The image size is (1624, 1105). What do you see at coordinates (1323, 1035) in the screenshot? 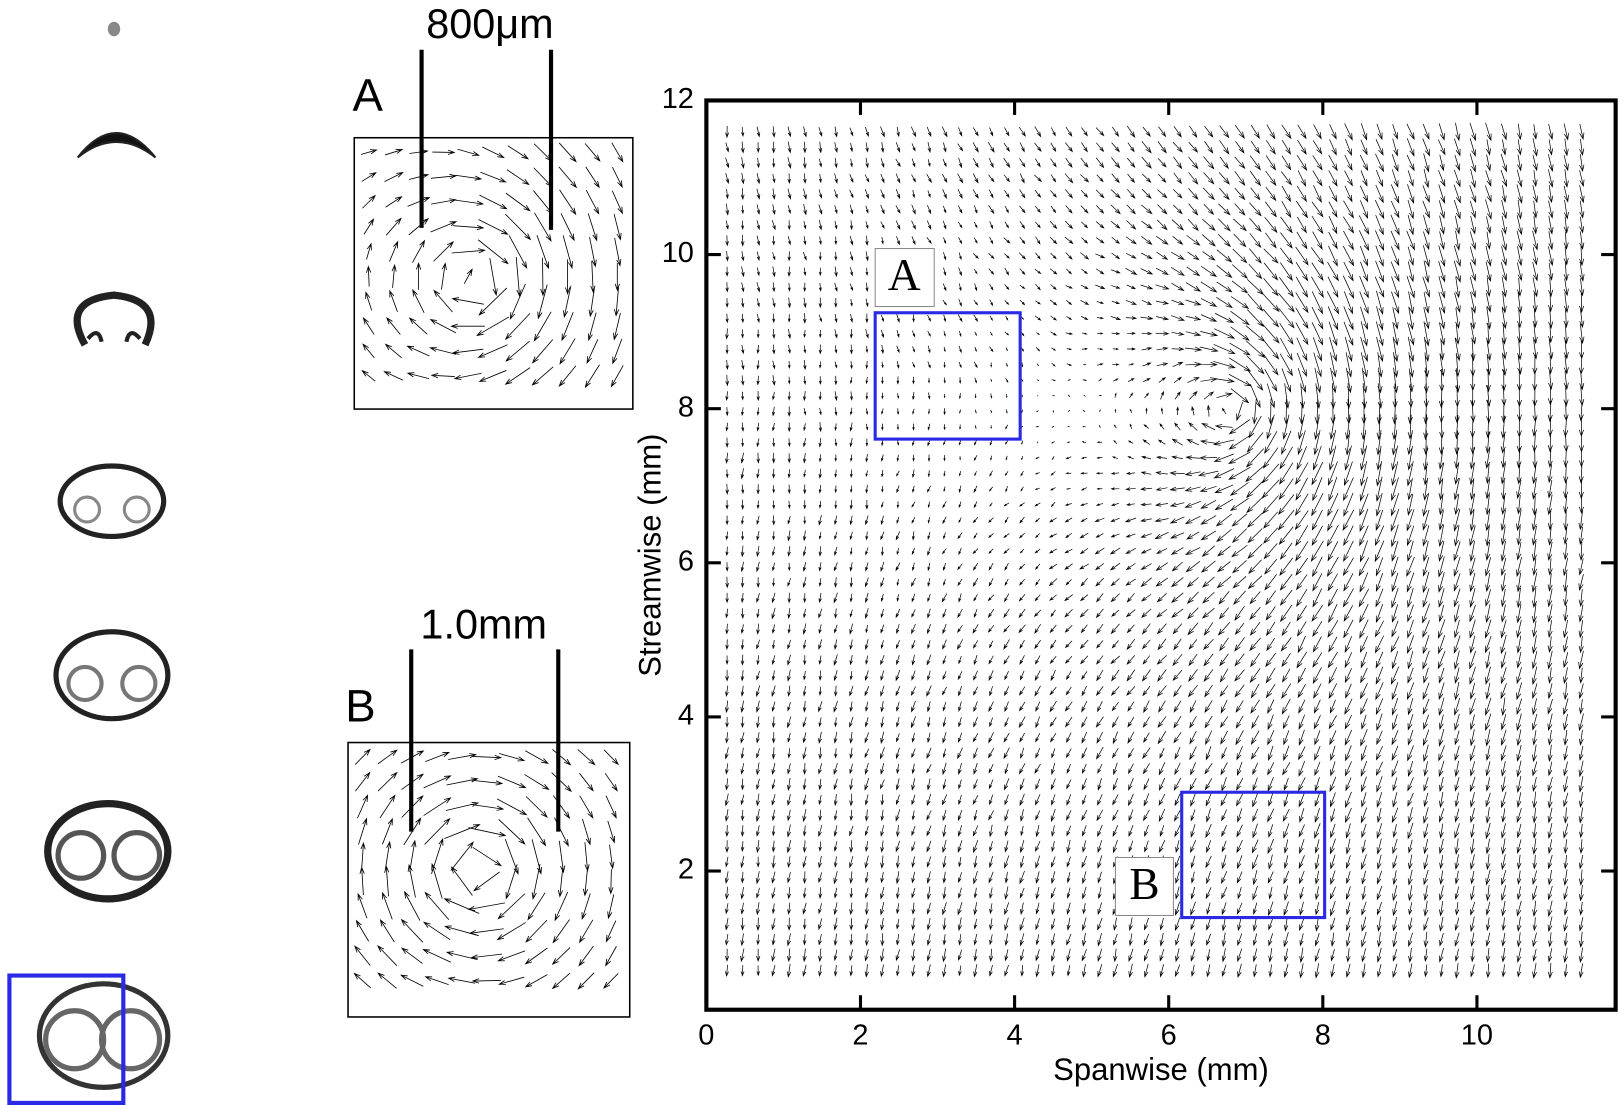
I see `x-tick-label: 8` at bounding box center [1323, 1035].